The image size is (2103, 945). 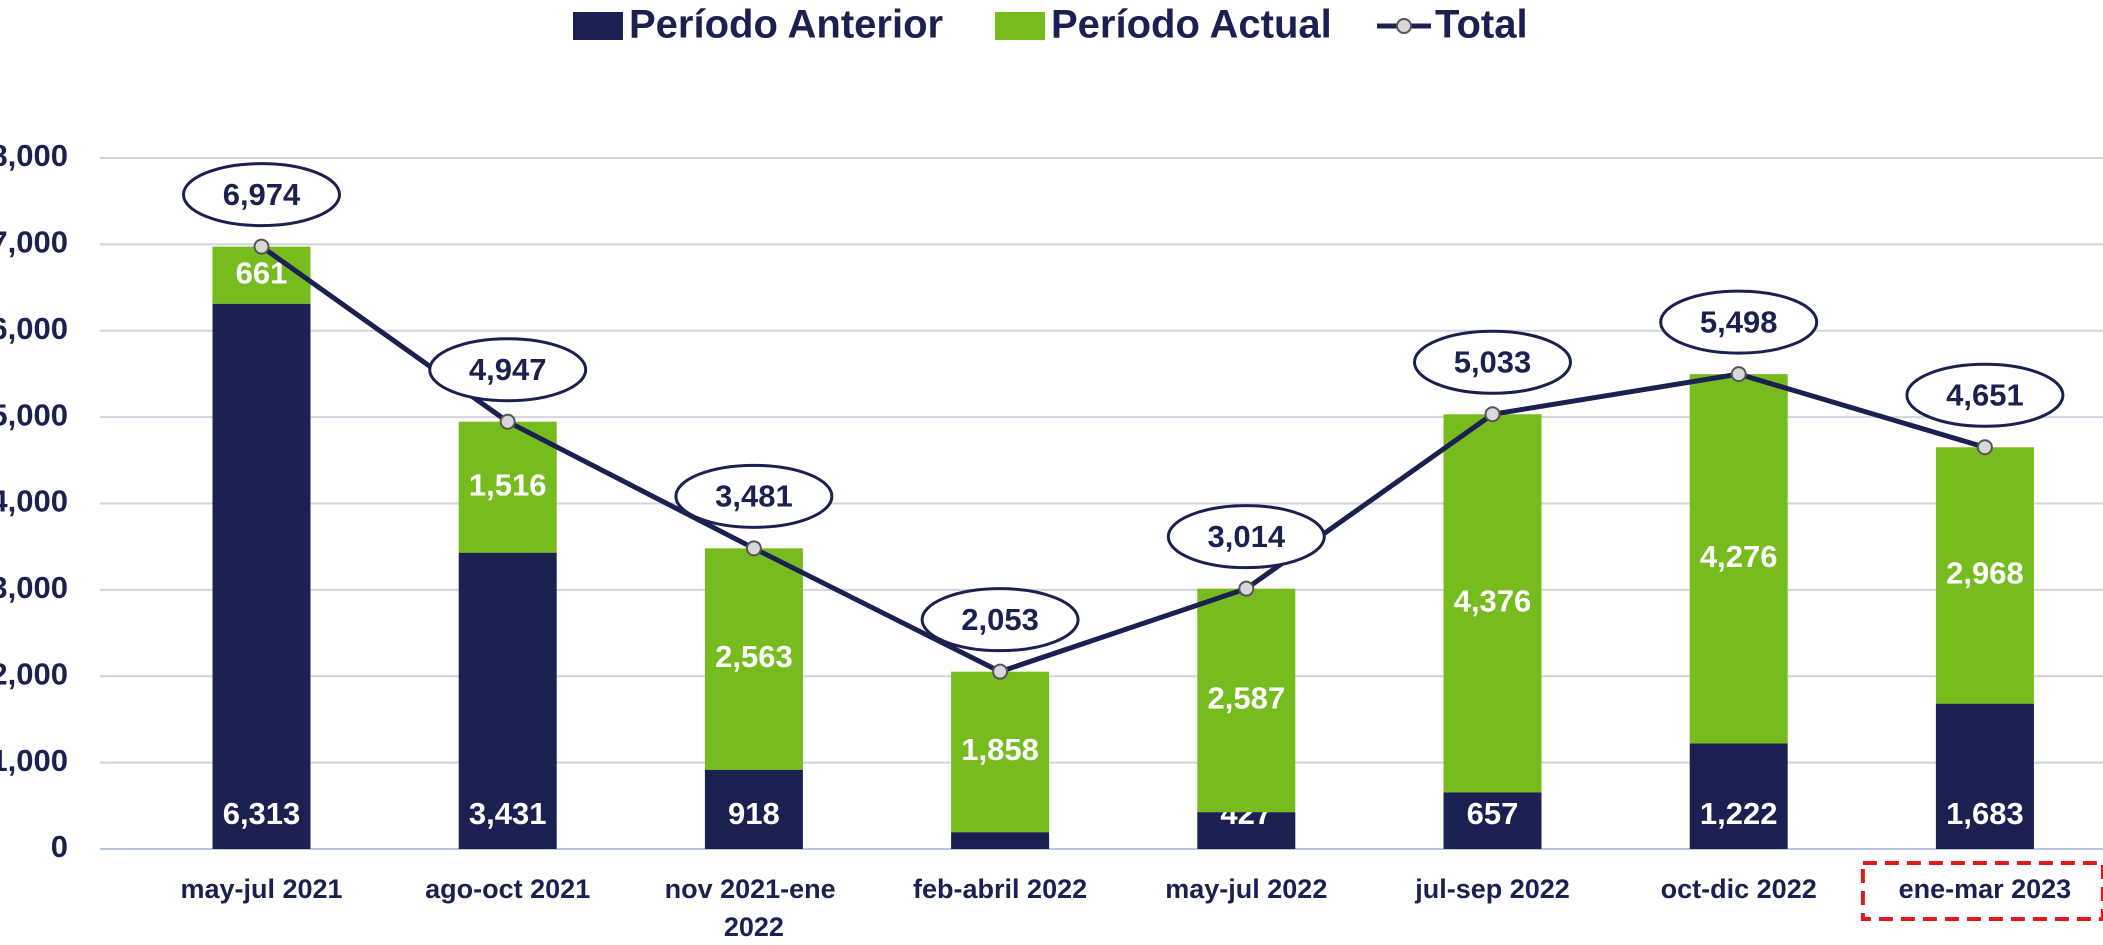 I want to click on data-label: 2,968, so click(x=1985, y=573).